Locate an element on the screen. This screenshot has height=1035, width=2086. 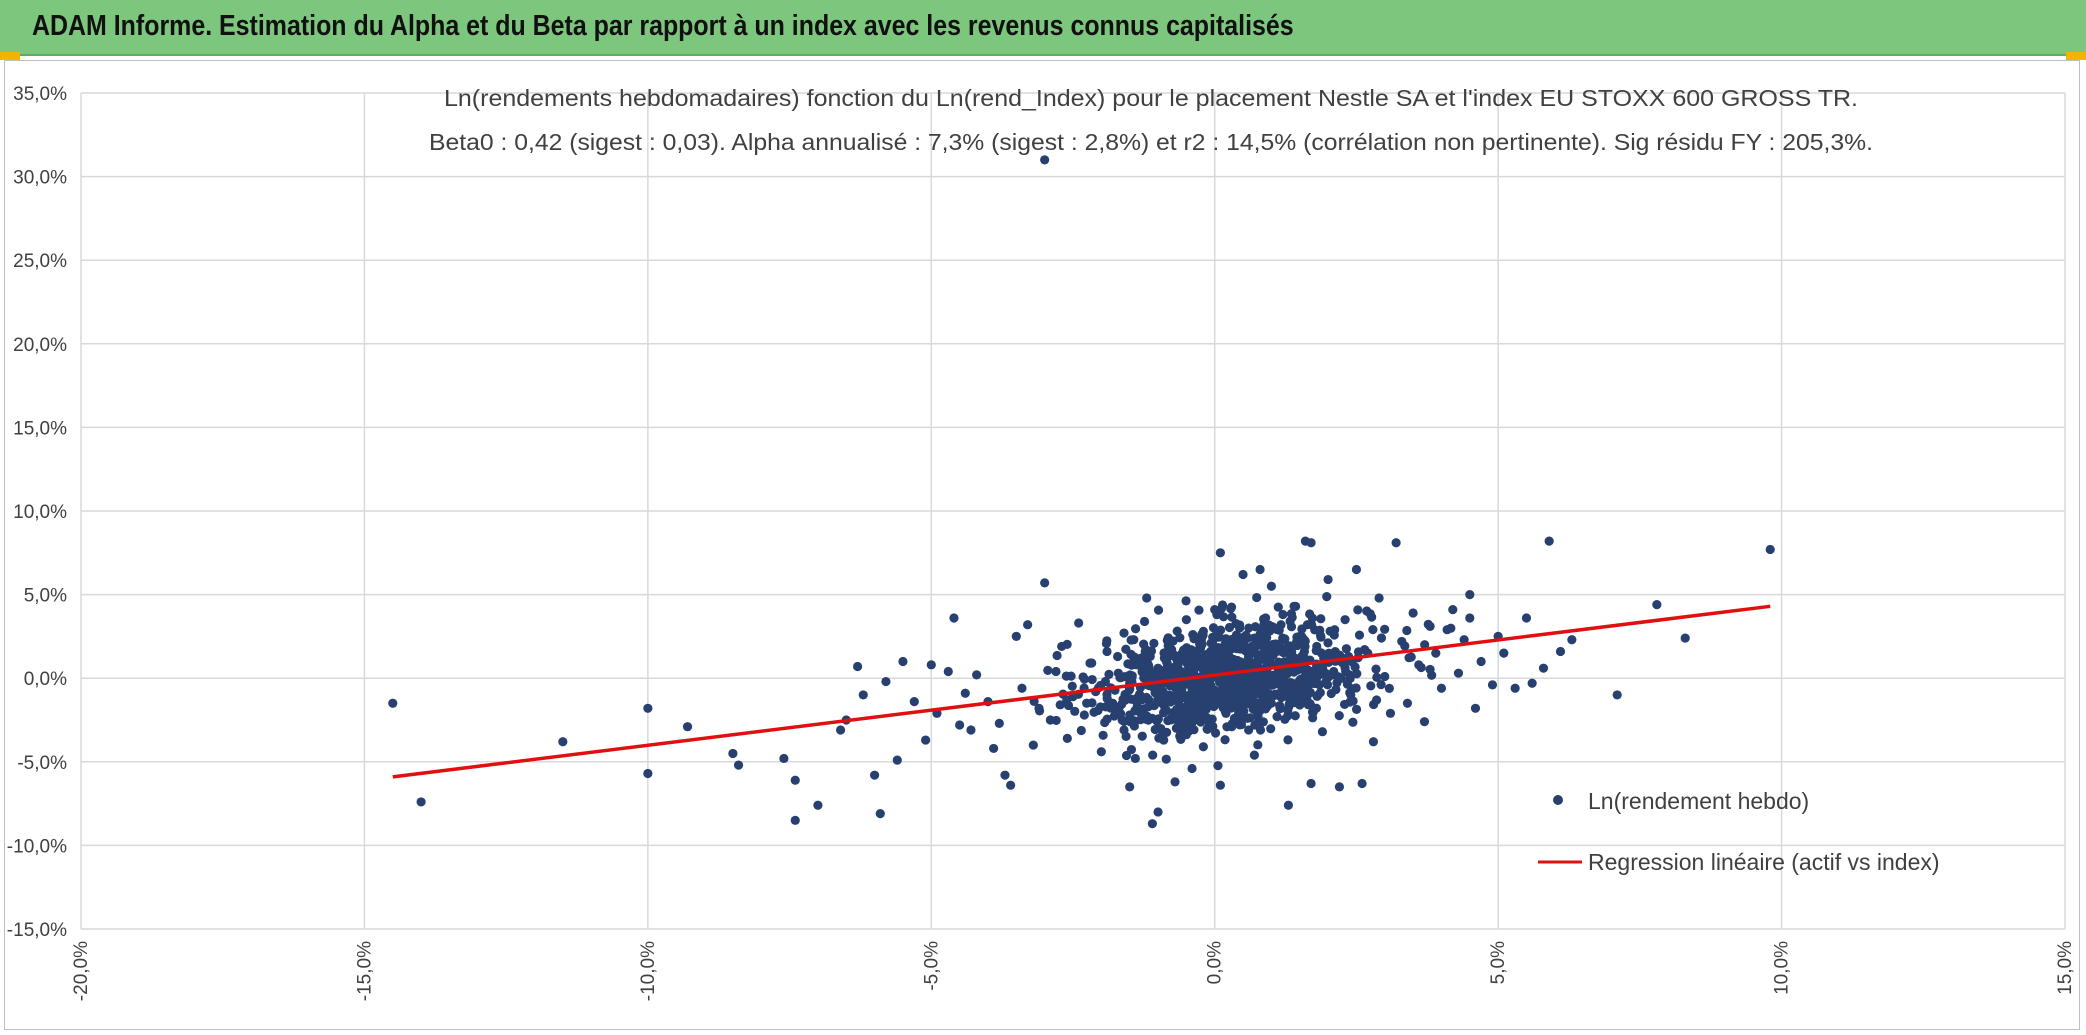
y-tick-label: -5,0% is located at coordinates (42, 763).